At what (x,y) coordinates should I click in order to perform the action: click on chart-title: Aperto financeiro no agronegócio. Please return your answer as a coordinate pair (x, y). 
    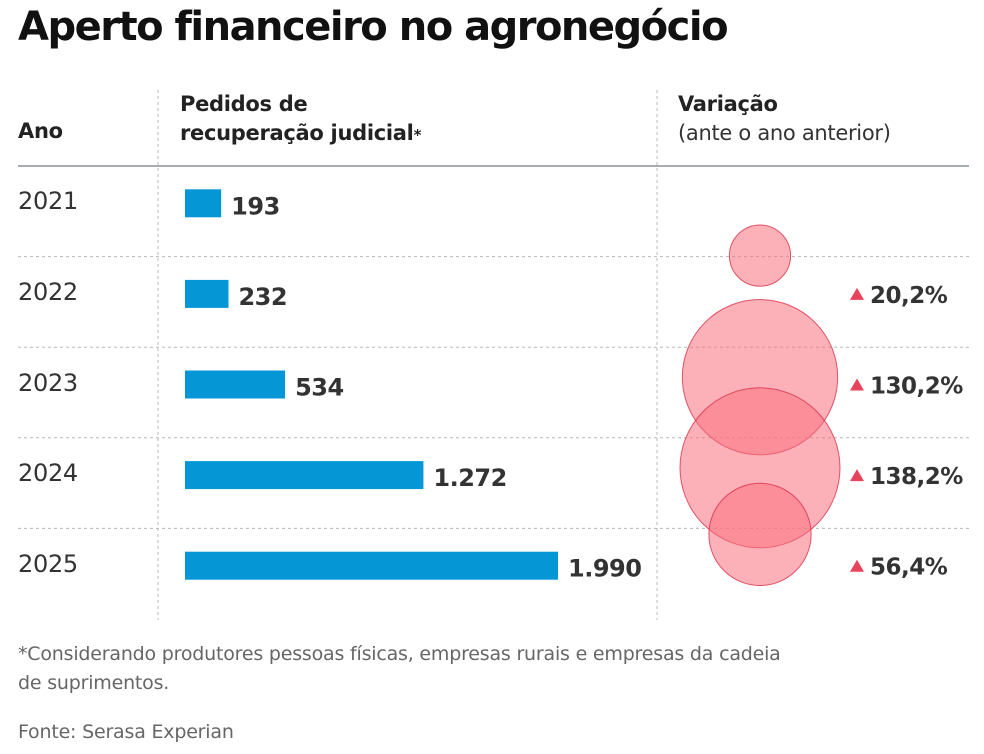
    Looking at the image, I should click on (373, 27).